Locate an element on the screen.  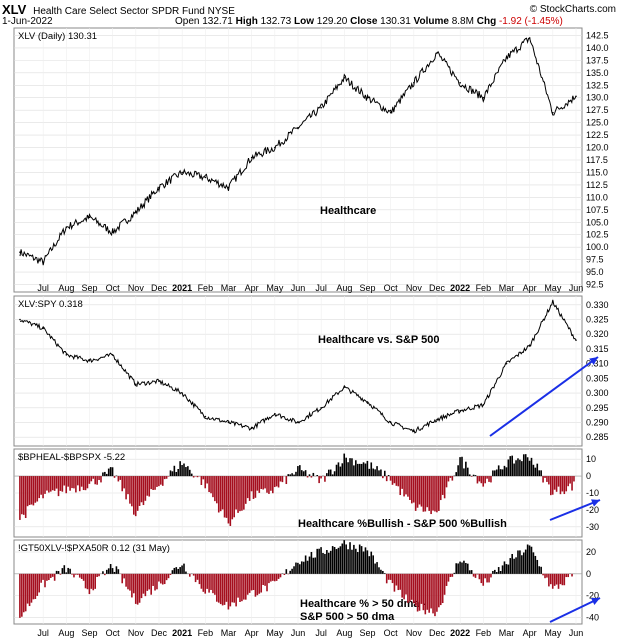
y-tick-label: 0.290 is located at coordinates (597, 422).